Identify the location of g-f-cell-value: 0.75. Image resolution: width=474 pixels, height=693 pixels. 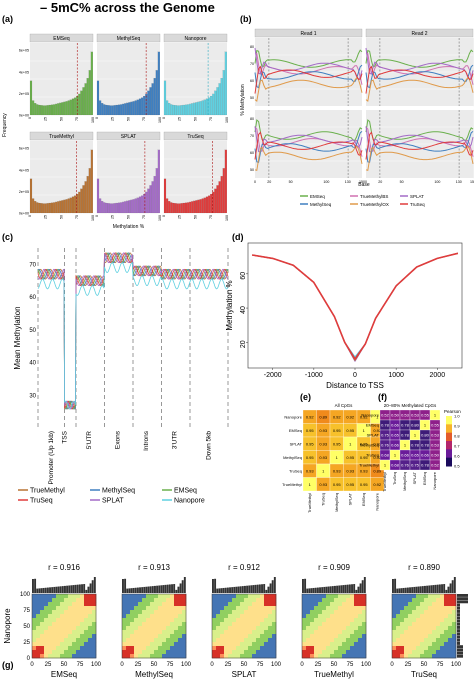
(415, 465).